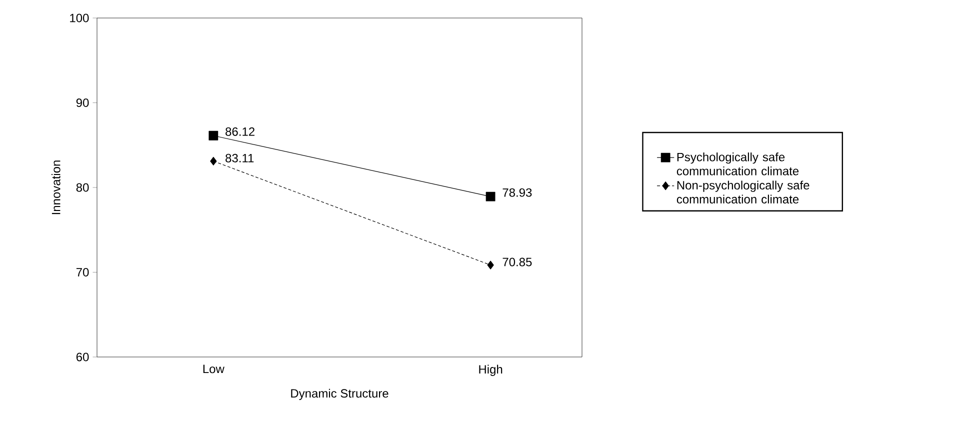 The height and width of the screenshot is (446, 968). What do you see at coordinates (240, 158) in the screenshot?
I see `data-label: 83.11` at bounding box center [240, 158].